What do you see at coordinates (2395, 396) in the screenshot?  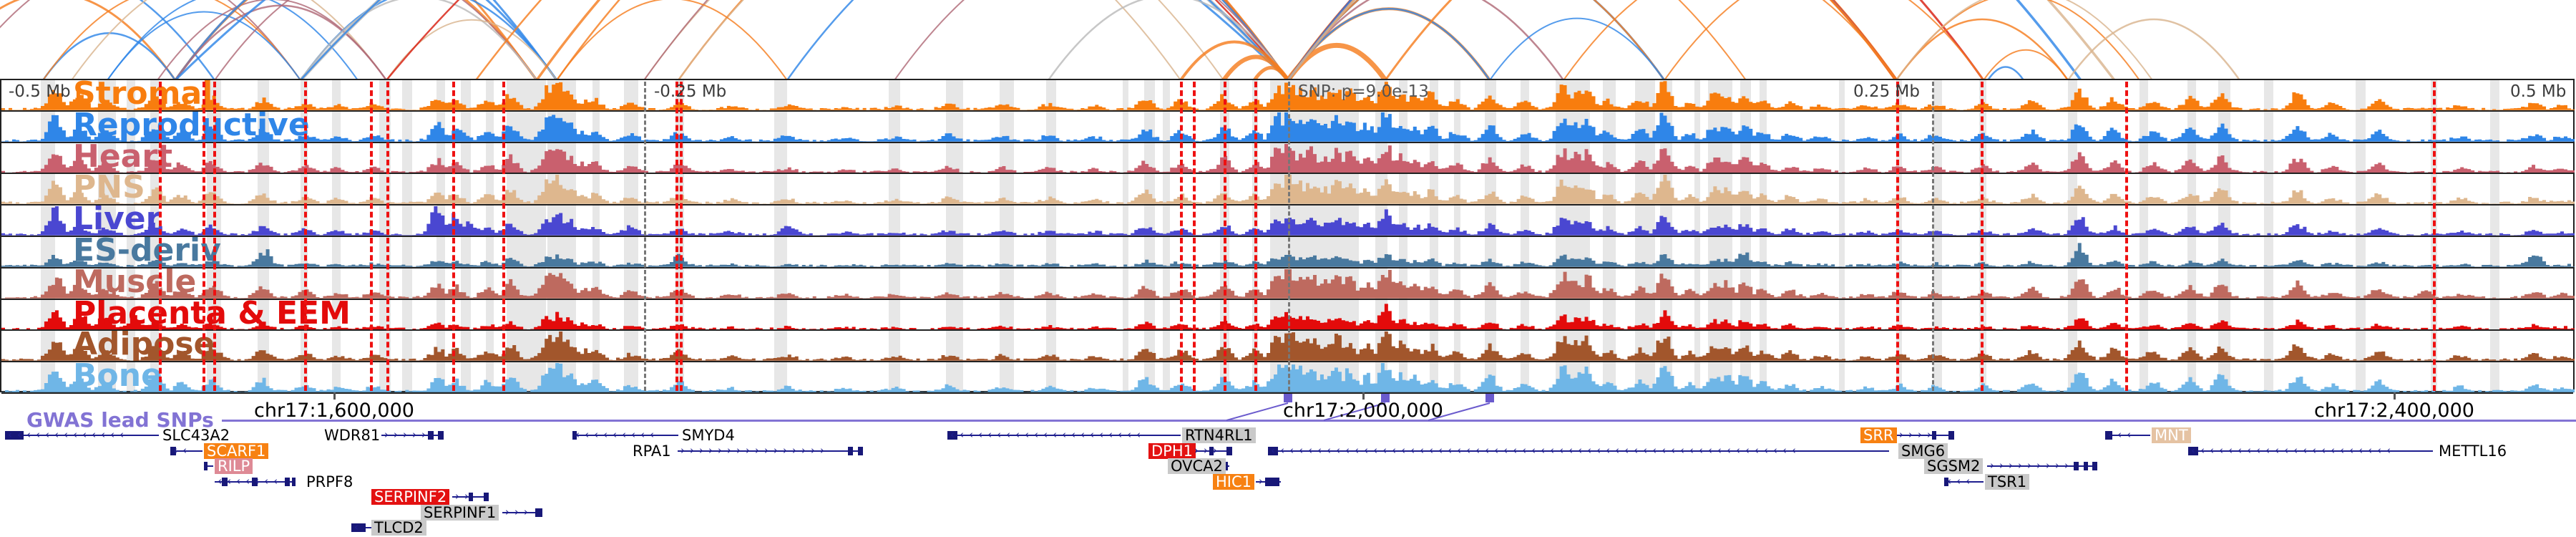 I see `coordinate-tick` at bounding box center [2395, 396].